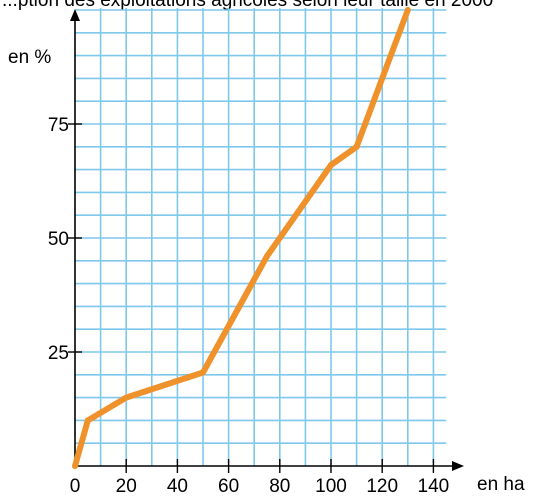 The width and height of the screenshot is (543, 496). I want to click on x-tick-label: 60, so click(228, 486).